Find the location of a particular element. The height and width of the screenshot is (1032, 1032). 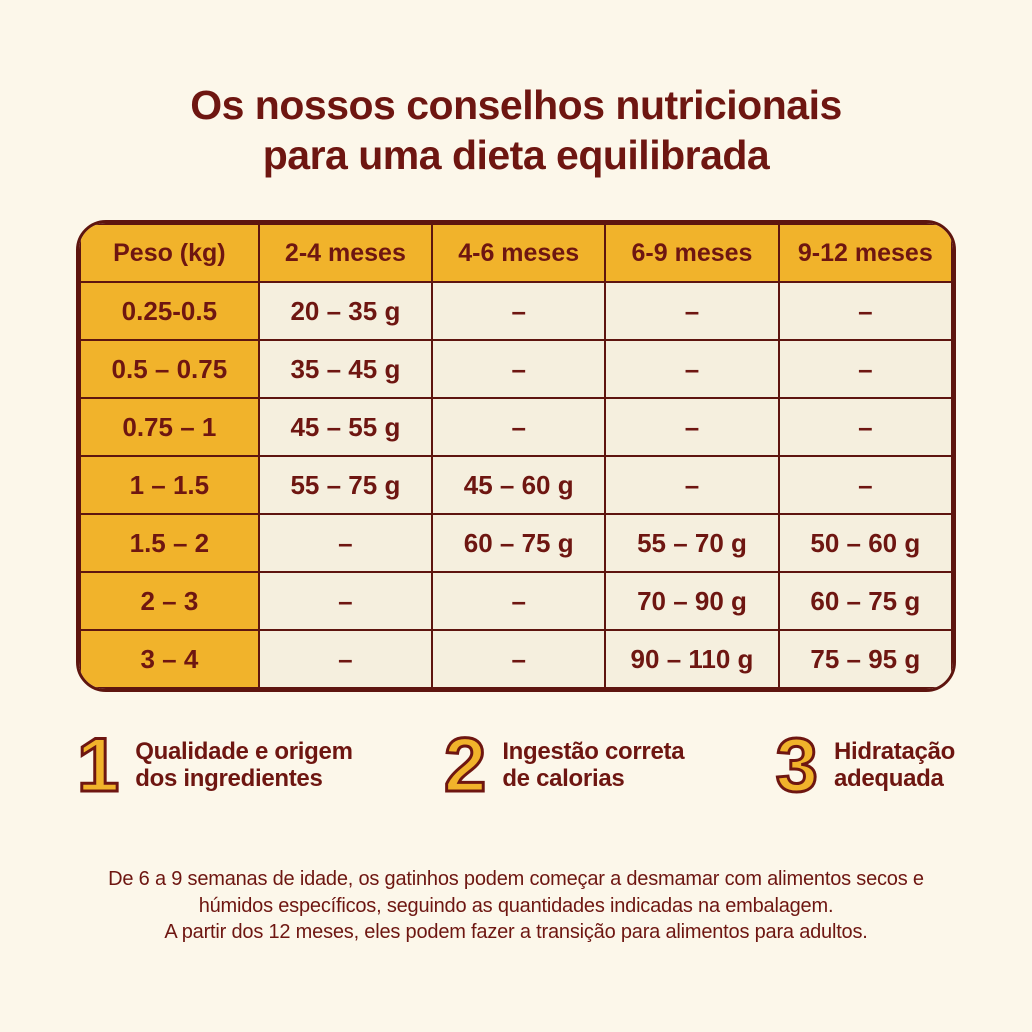

tip-1-text: Qualidade e origem dos ingredientes is located at coordinates (244, 765).